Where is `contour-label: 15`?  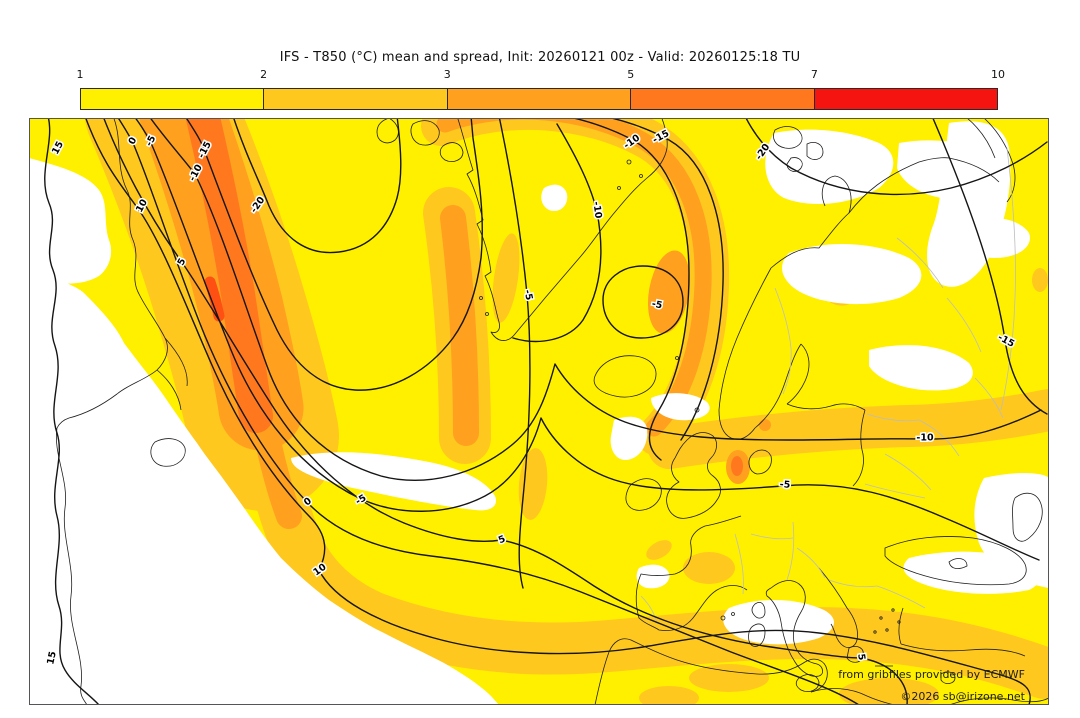 contour-label: 15 is located at coordinates (52, 657).